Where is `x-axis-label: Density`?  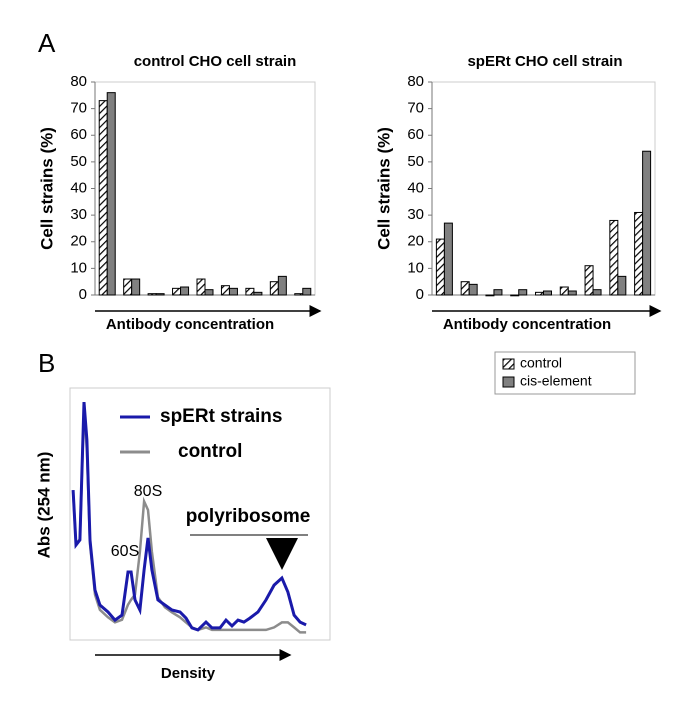 x-axis-label: Density is located at coordinates (188, 673).